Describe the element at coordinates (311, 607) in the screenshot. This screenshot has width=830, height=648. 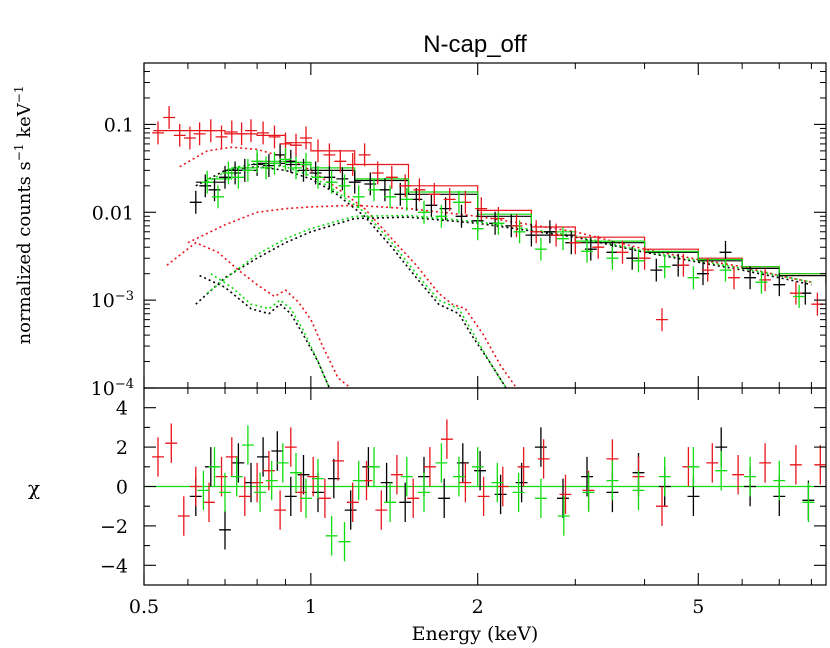
I see `x-tick-label: 1` at that location.